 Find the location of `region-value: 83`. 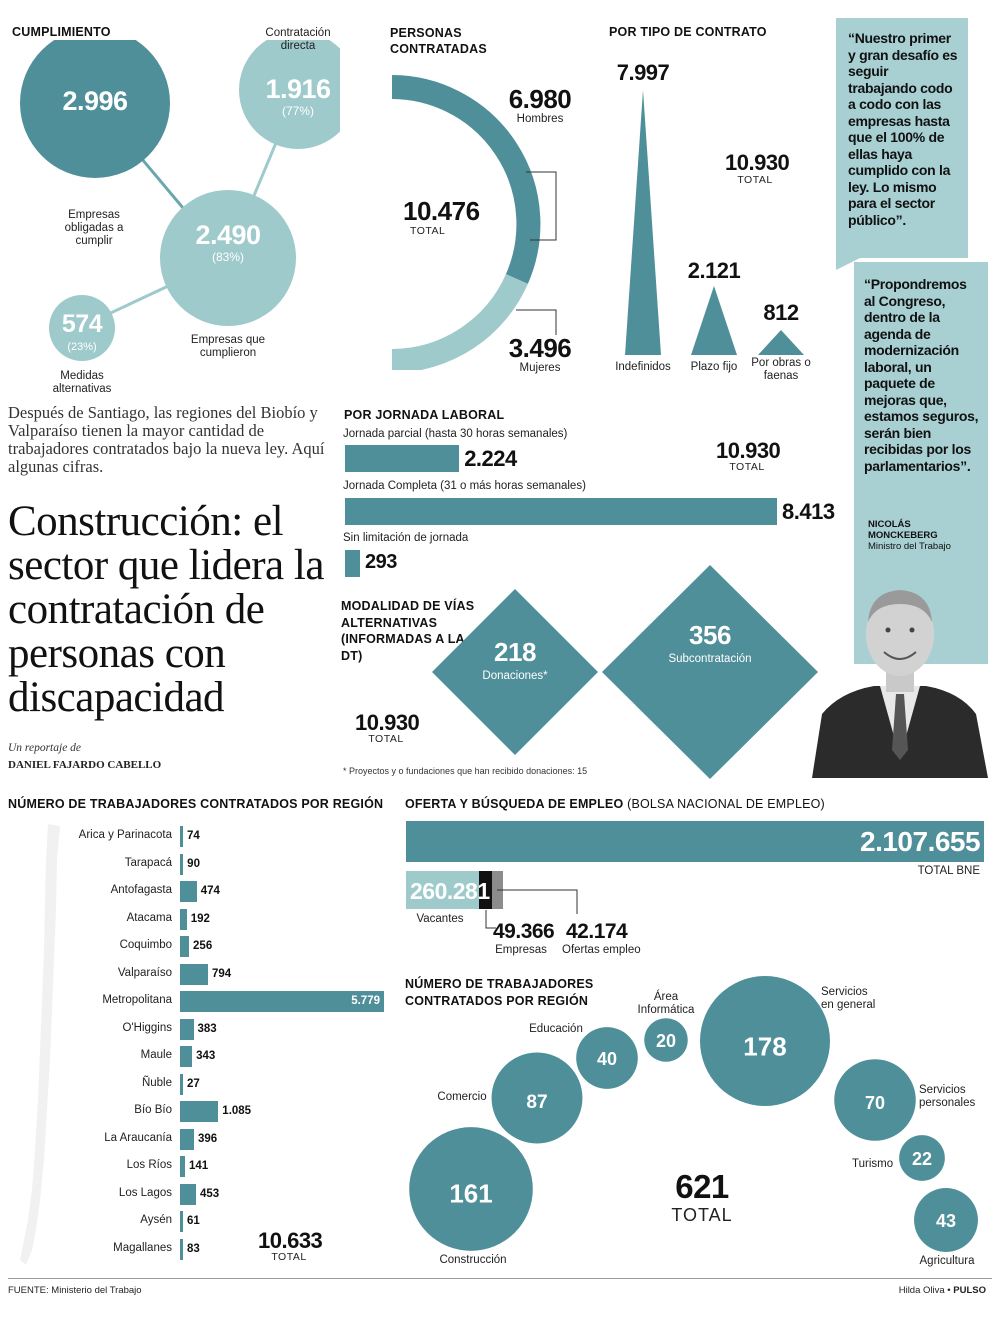

region-value: 83 is located at coordinates (193, 1248).